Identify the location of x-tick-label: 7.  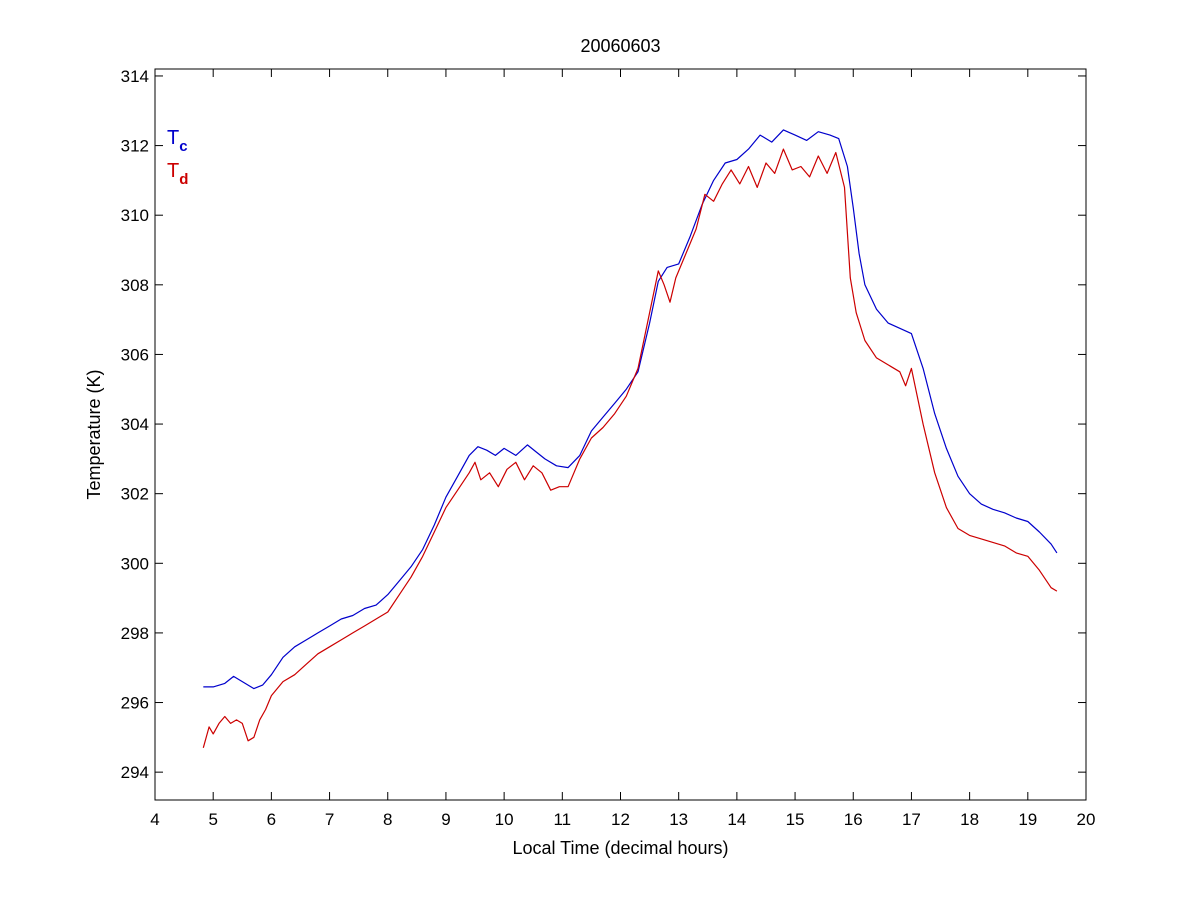
(329, 819).